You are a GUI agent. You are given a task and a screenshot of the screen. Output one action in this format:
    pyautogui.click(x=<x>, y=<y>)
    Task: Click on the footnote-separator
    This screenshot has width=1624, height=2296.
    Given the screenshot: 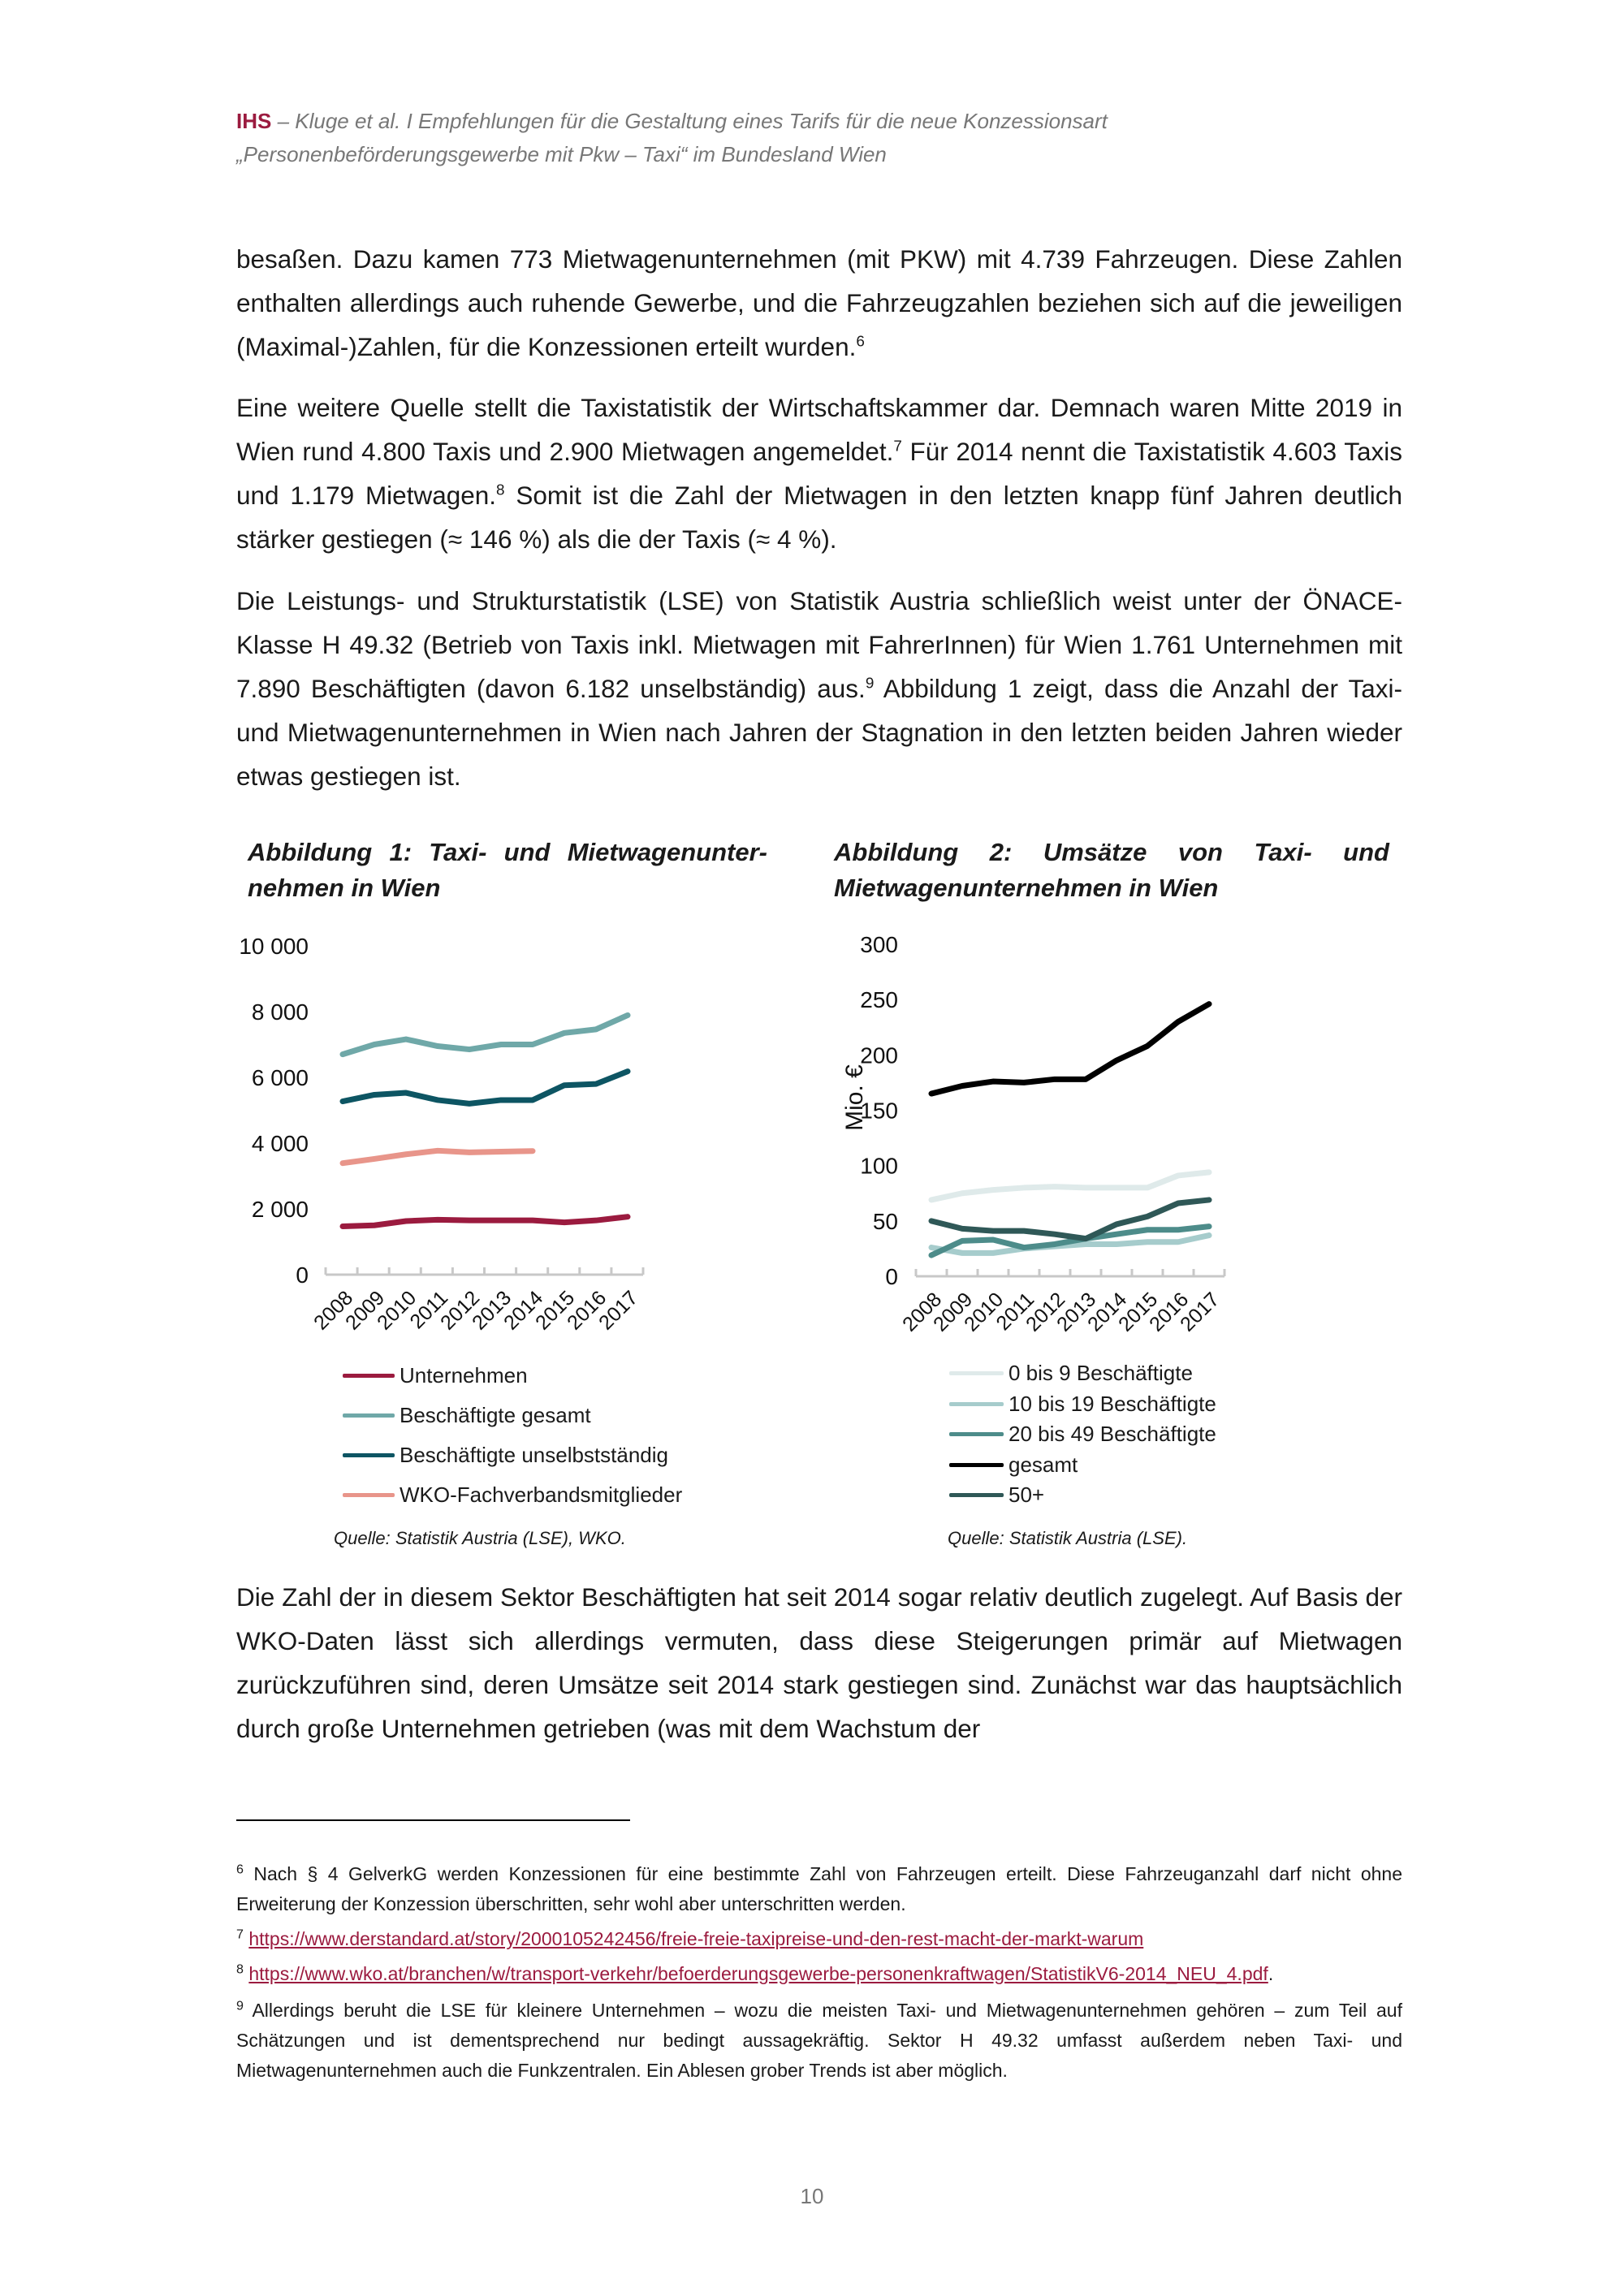 What is the action you would take?
    pyautogui.click(x=433, y=1820)
    